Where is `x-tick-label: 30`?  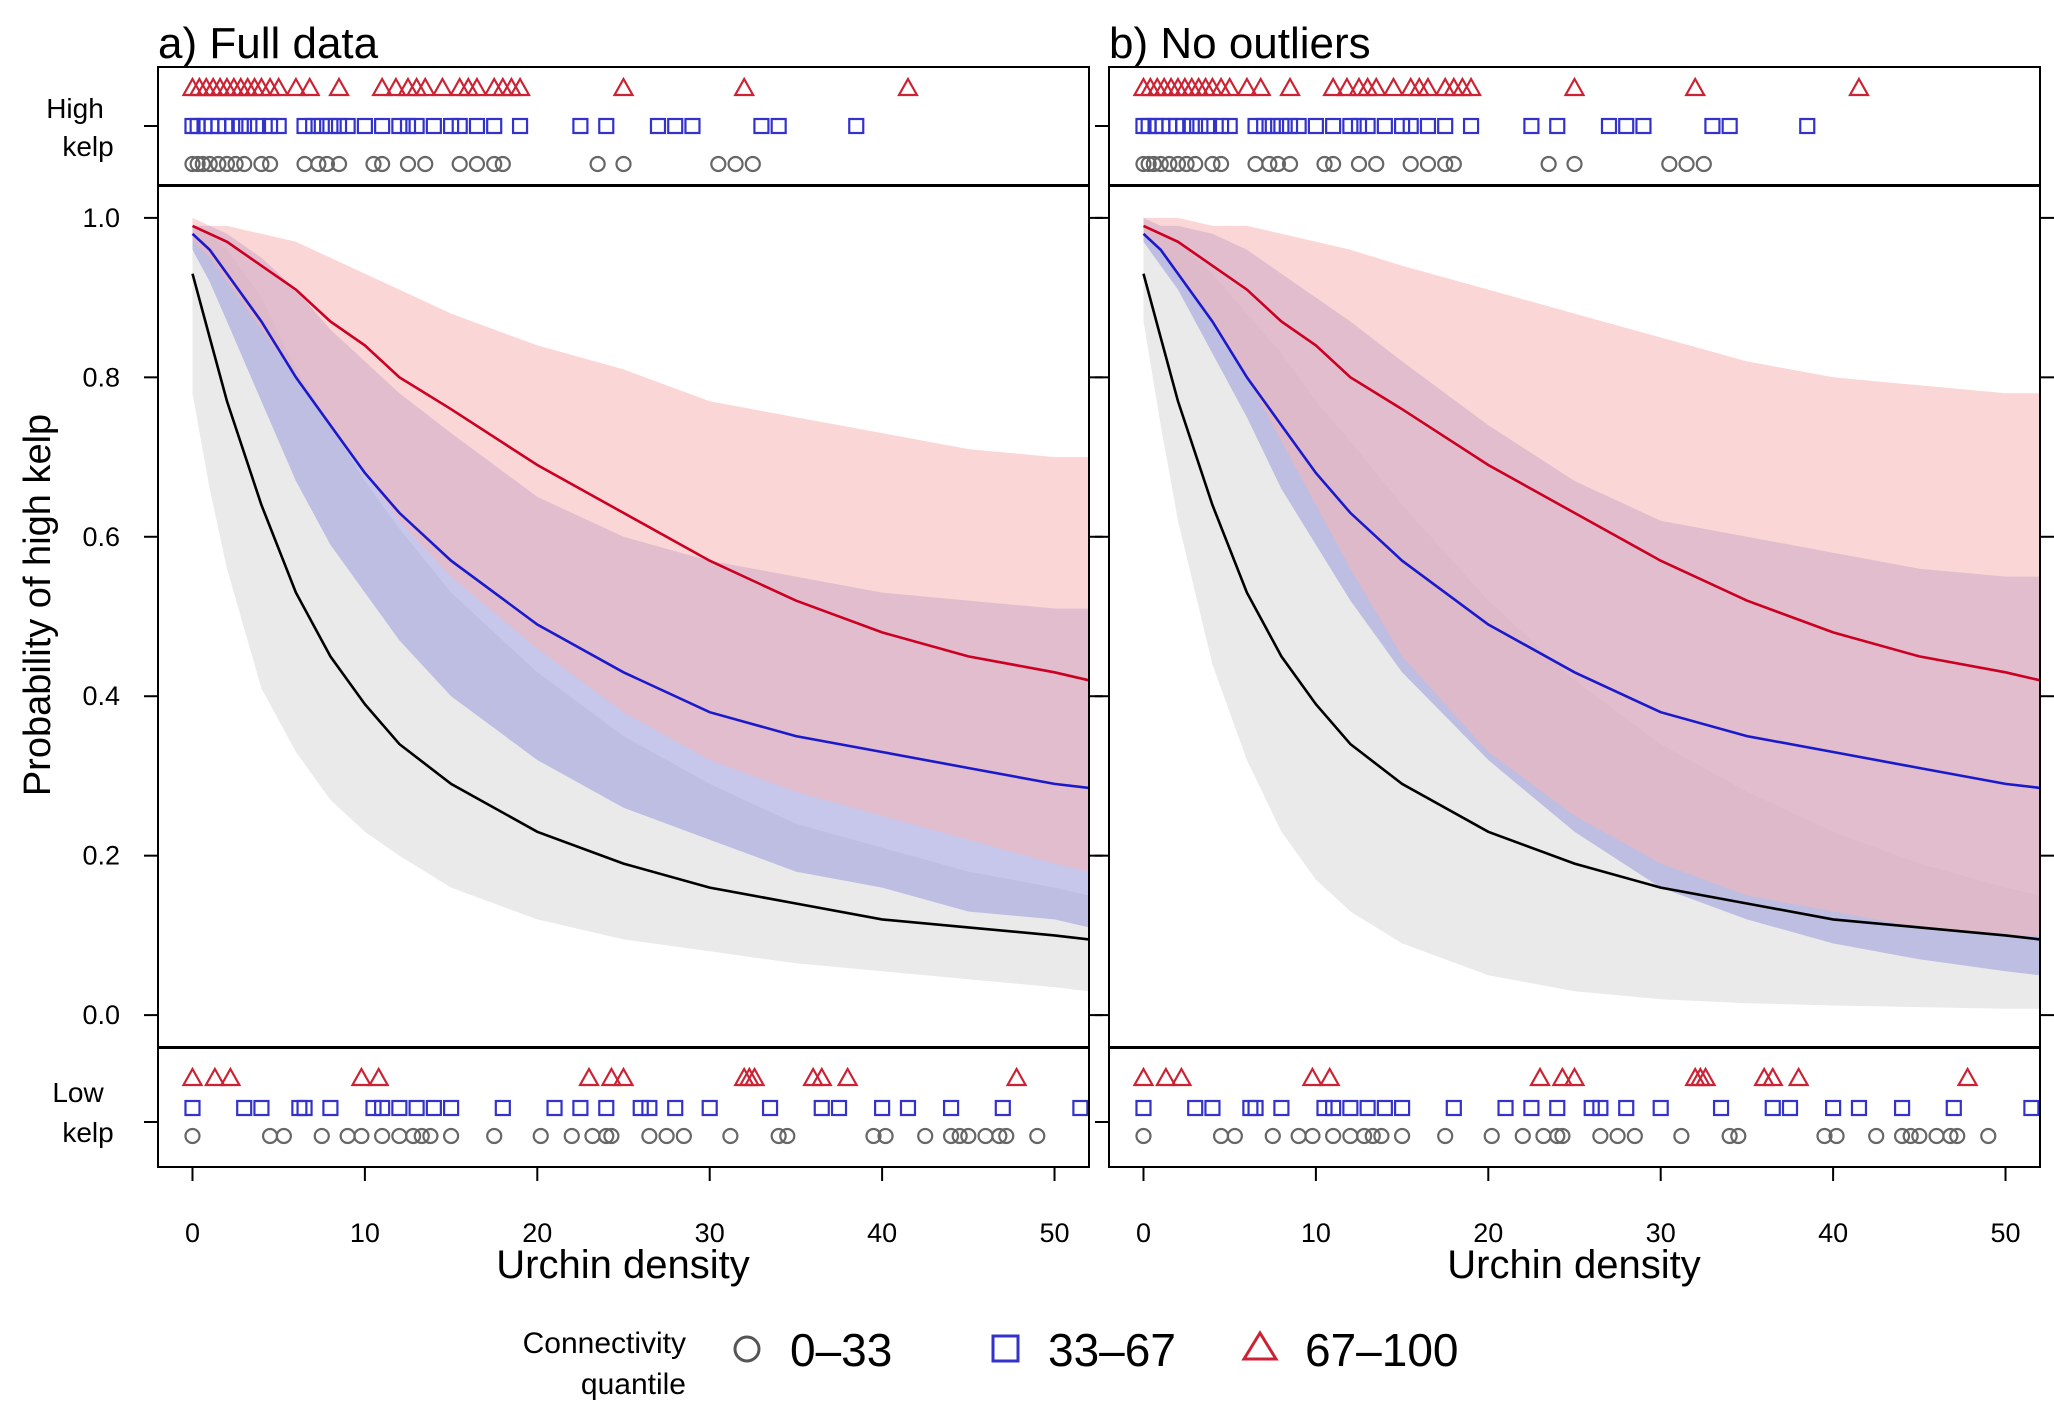 x-tick-label: 30 is located at coordinates (710, 1233).